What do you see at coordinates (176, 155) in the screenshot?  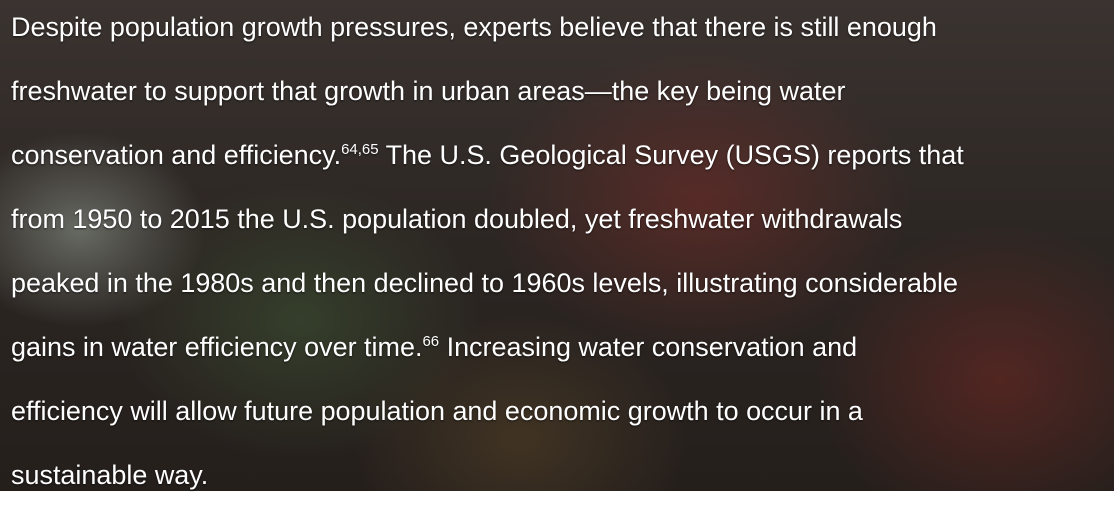 I see `text-run: conservation and efficiency.` at bounding box center [176, 155].